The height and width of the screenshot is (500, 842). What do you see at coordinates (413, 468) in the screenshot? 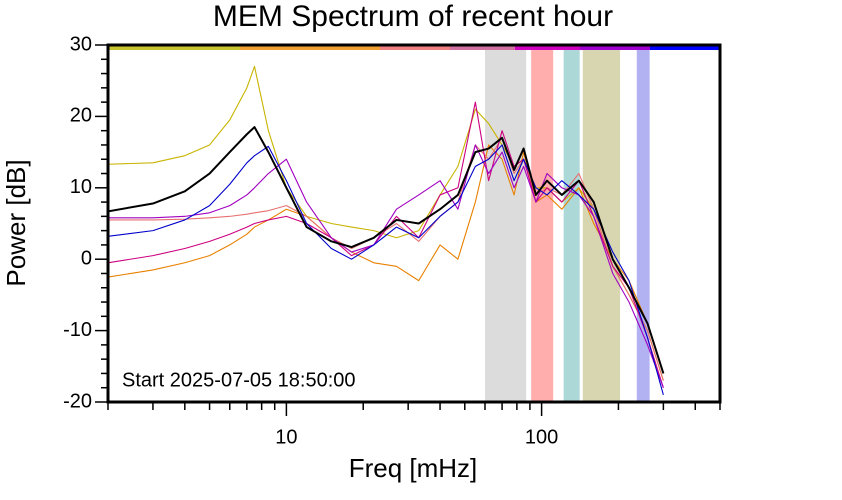
I see `x-axis-label: Freq [mHz]` at bounding box center [413, 468].